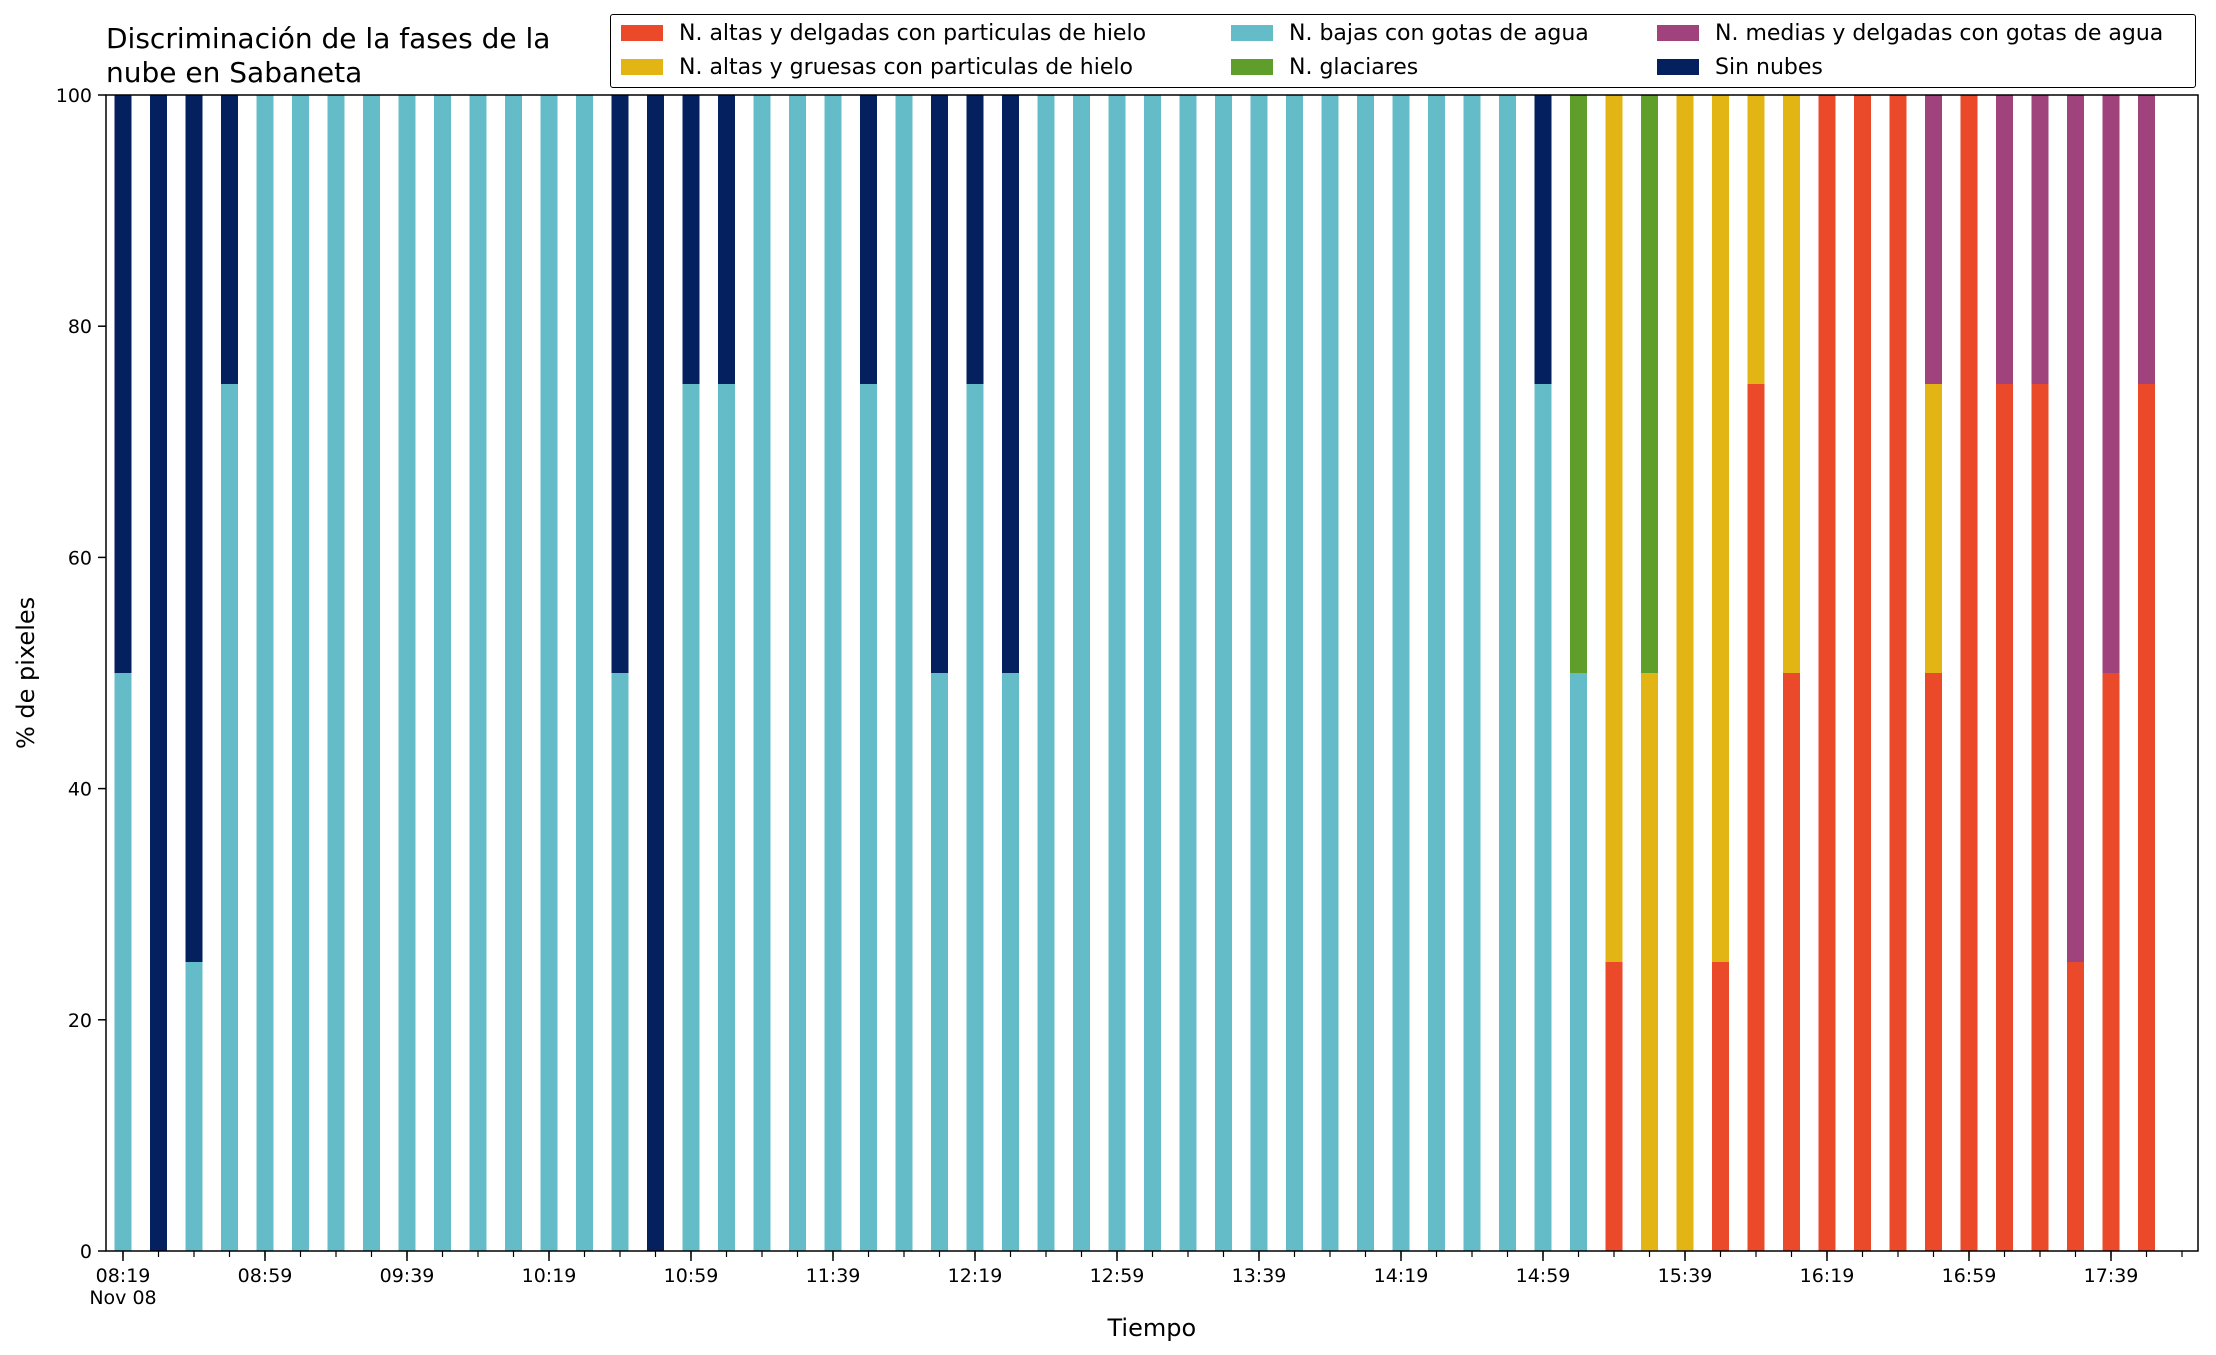 Image resolution: width=2216 pixels, height=1355 pixels. Describe the element at coordinates (1685, 1276) in the screenshot. I see `x-tick-label: 15:39` at that location.